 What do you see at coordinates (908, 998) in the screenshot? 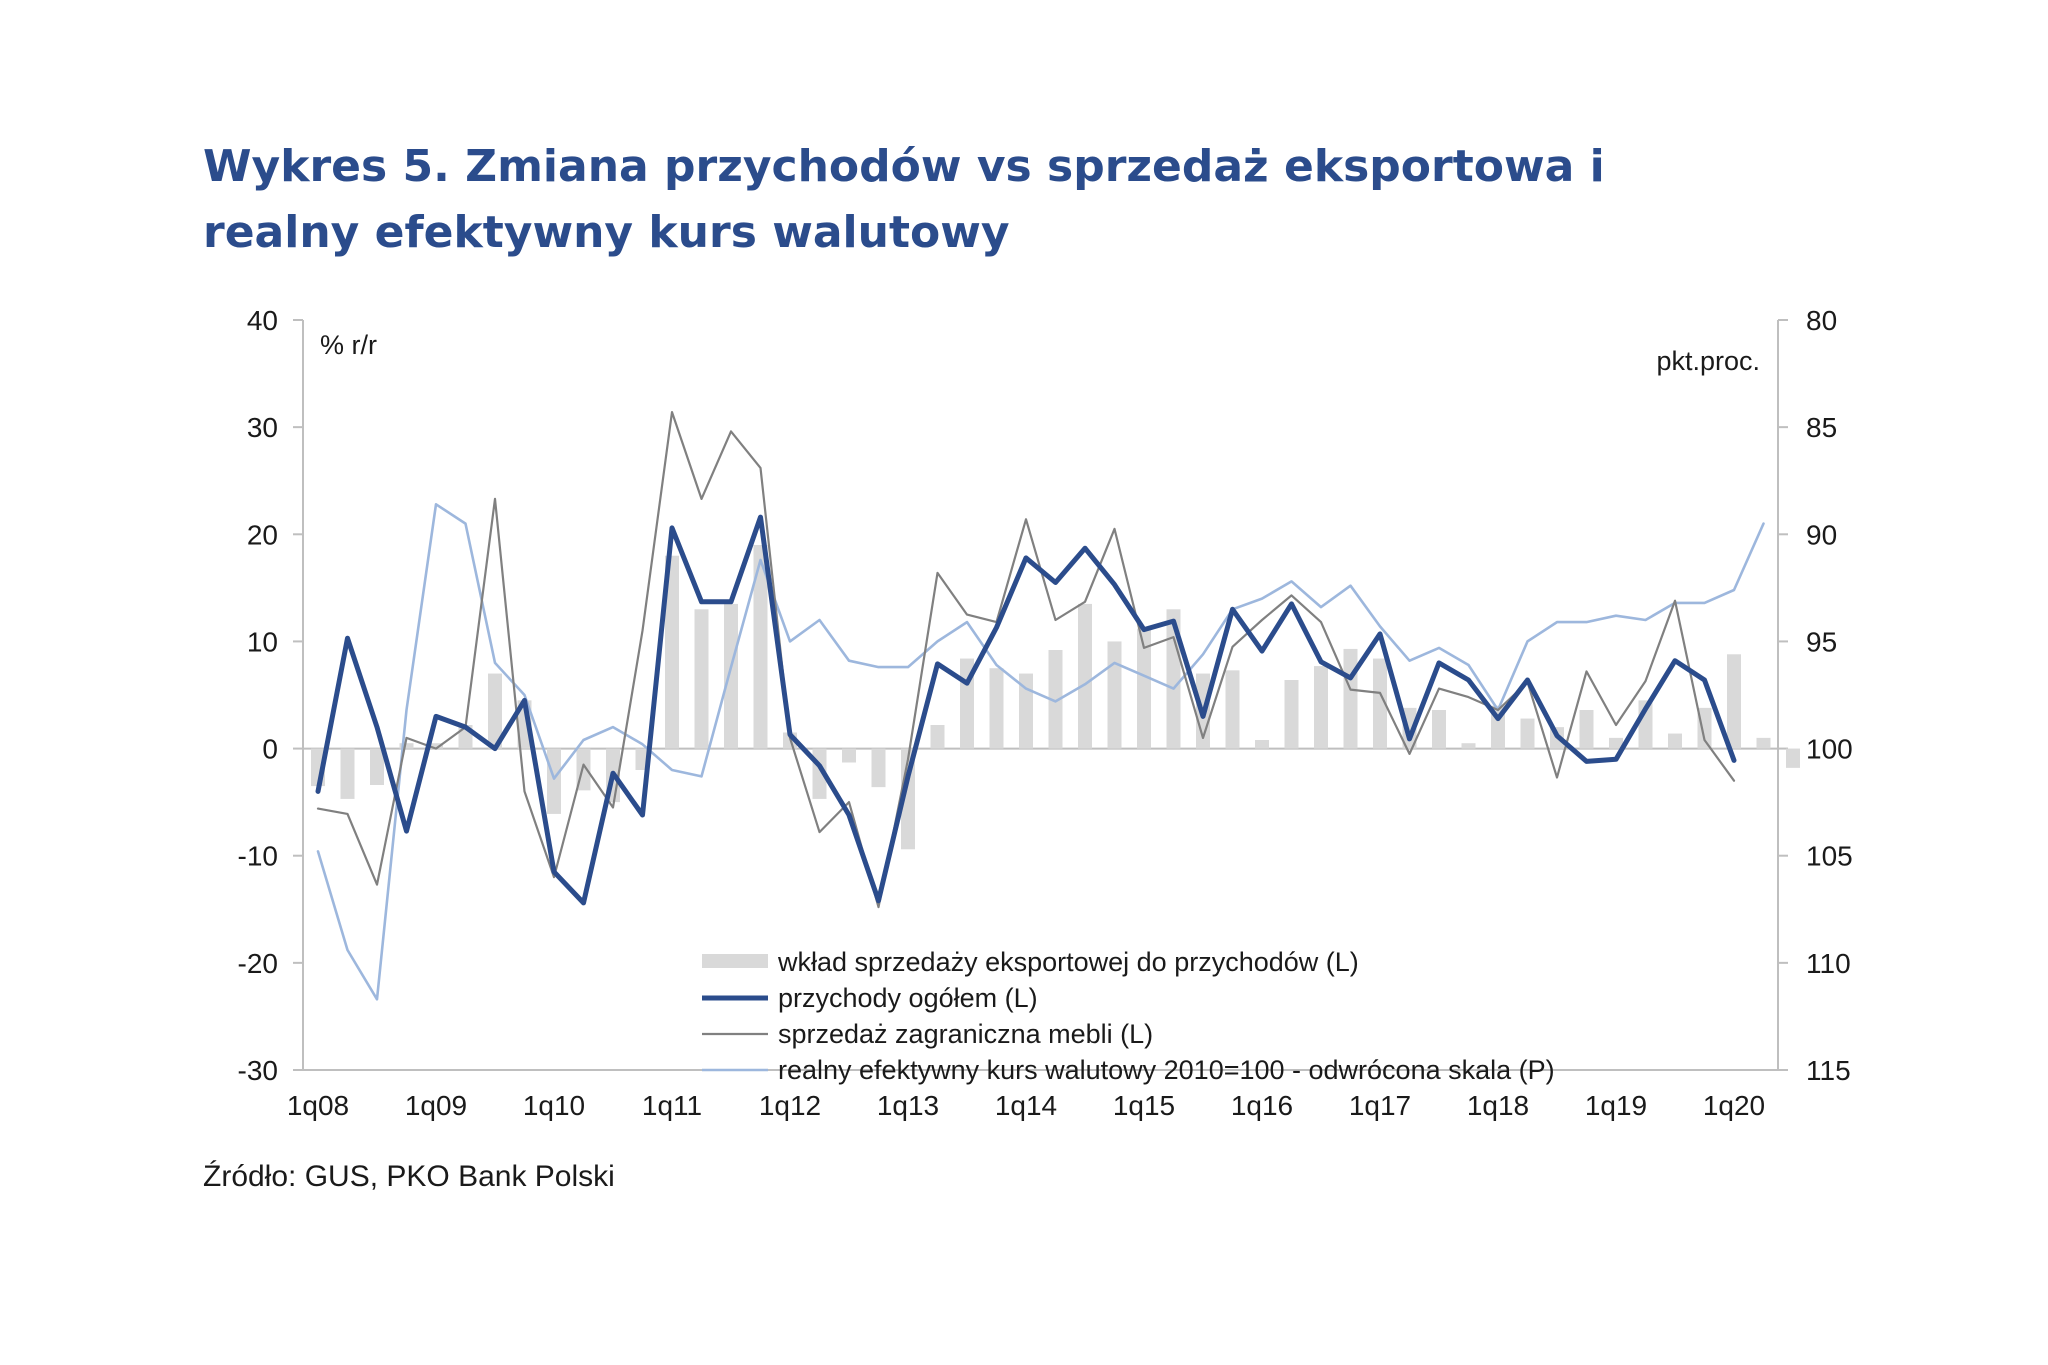
I see `legend-label: przychody ogółem (L)` at bounding box center [908, 998].